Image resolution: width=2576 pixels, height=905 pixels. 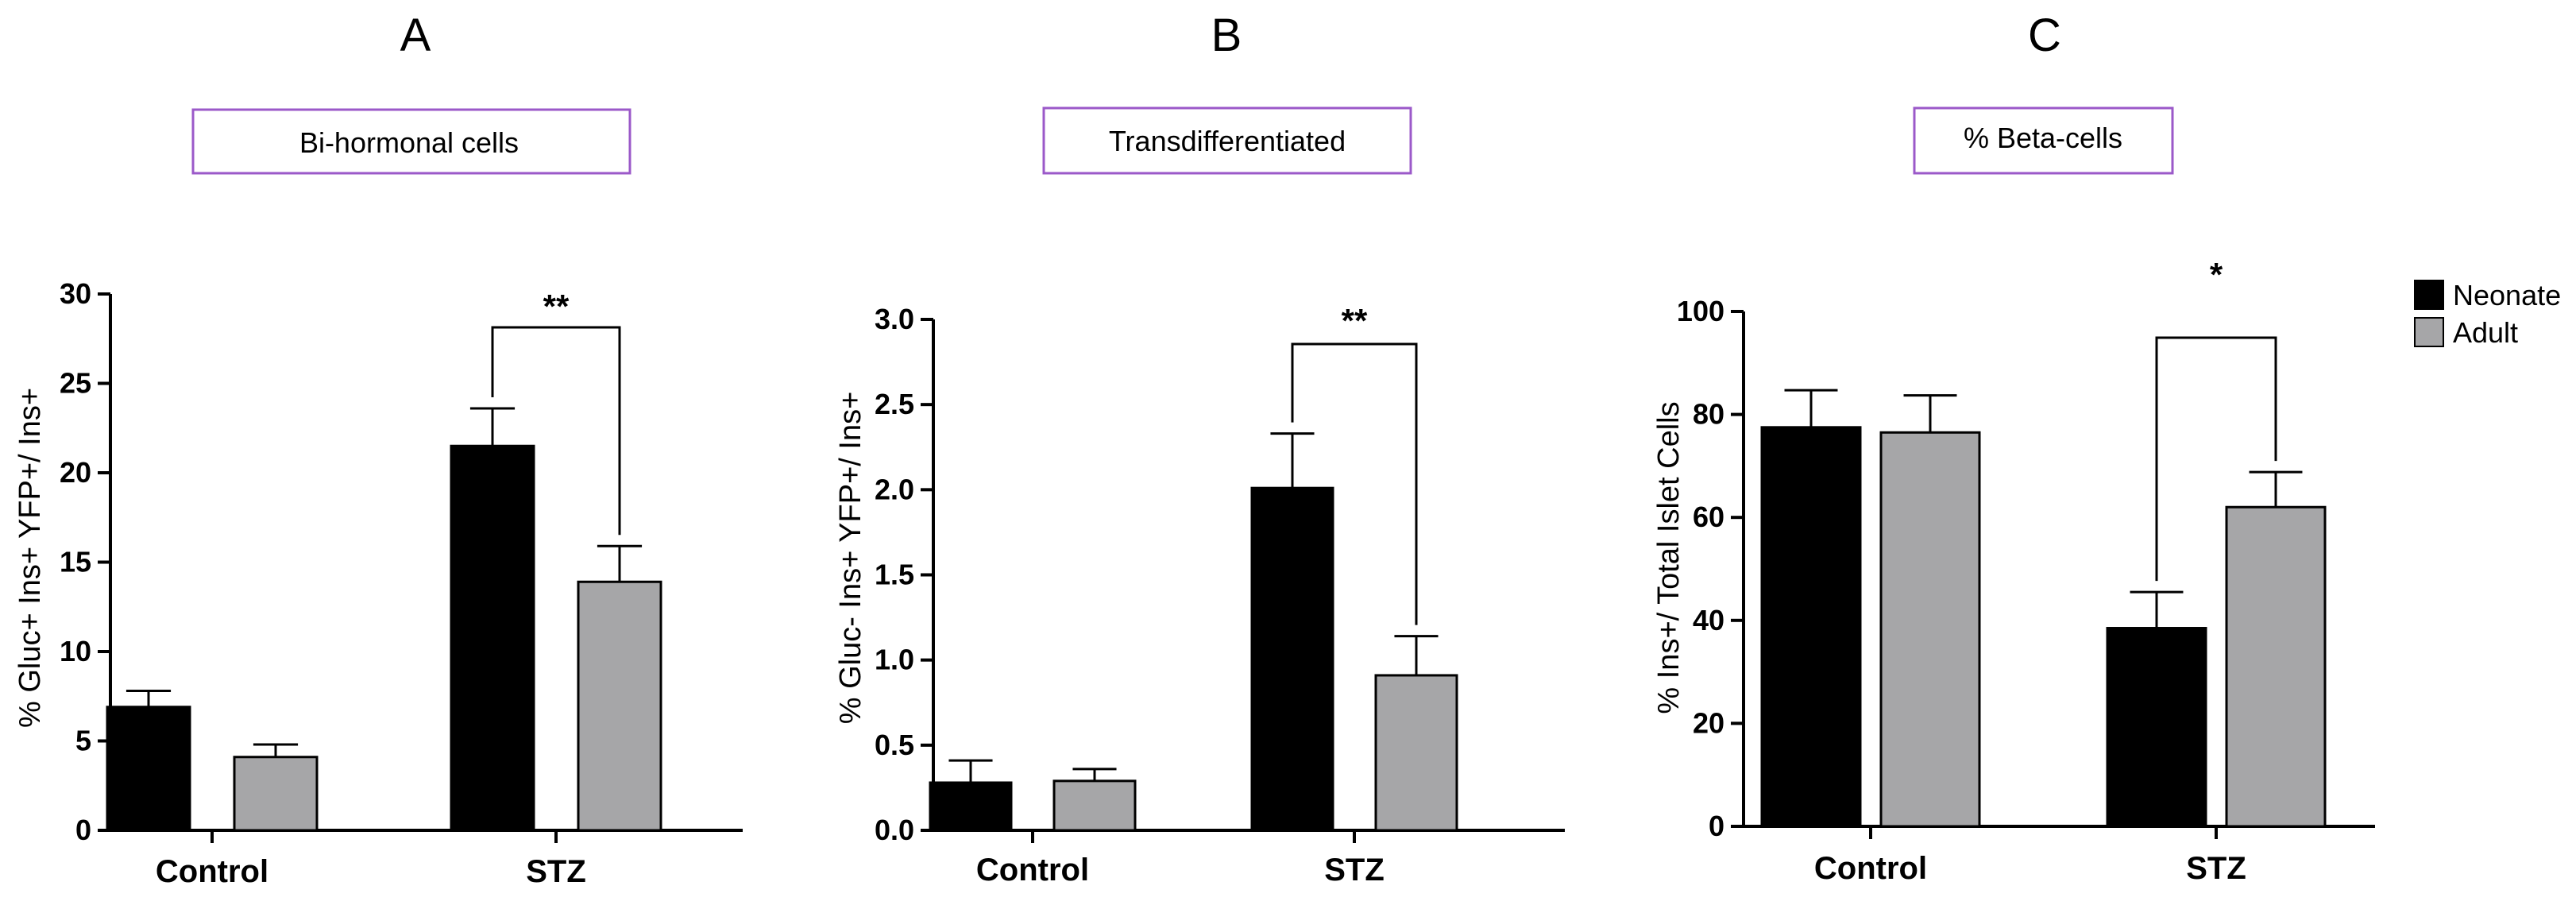 What do you see at coordinates (556, 872) in the screenshot?
I see `panel-a-category-label: STZ` at bounding box center [556, 872].